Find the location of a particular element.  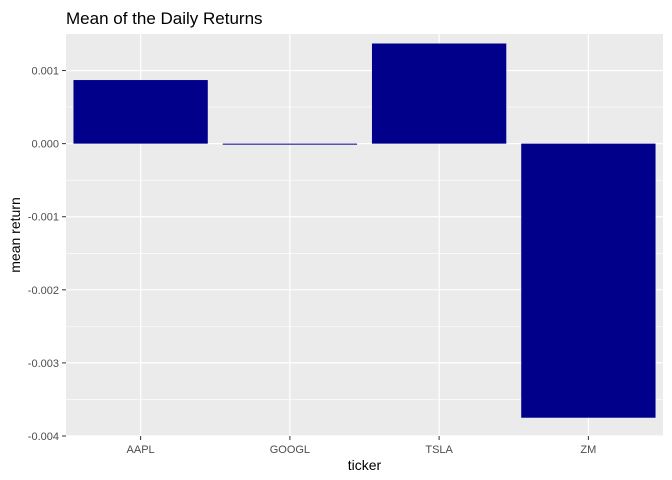

x-axis: AAPL GOOGL TSLA ZM is located at coordinates (361, 446).